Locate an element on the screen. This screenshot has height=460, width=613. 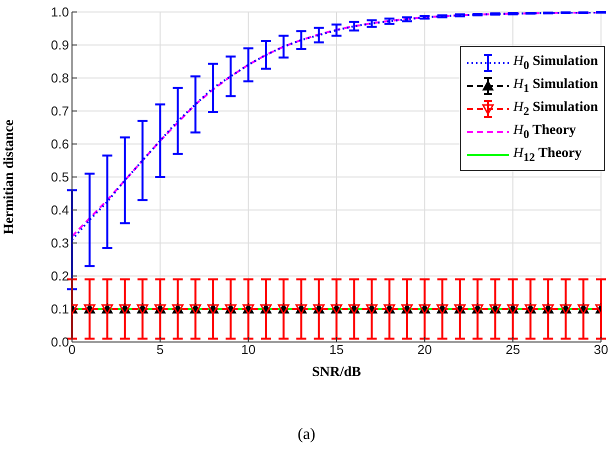
y-tick-label: 0.8 is located at coordinates (59, 78).